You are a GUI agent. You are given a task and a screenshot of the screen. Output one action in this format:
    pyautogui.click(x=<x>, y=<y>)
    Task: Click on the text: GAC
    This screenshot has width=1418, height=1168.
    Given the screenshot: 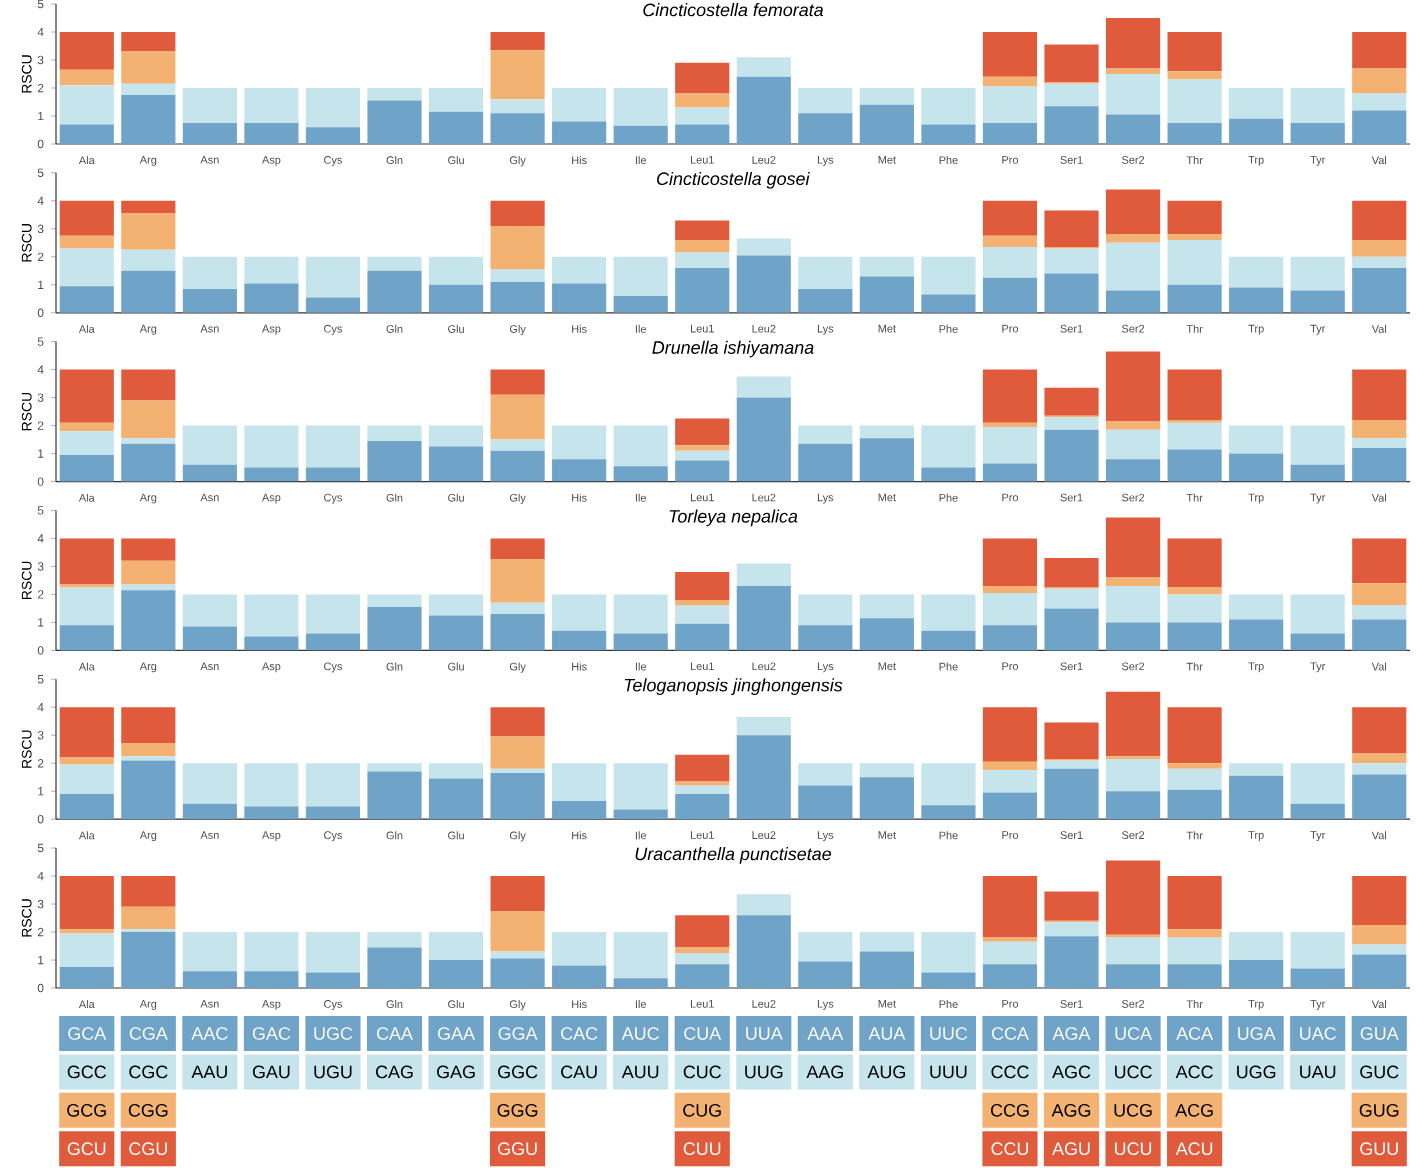 What is the action you would take?
    pyautogui.click(x=271, y=1033)
    